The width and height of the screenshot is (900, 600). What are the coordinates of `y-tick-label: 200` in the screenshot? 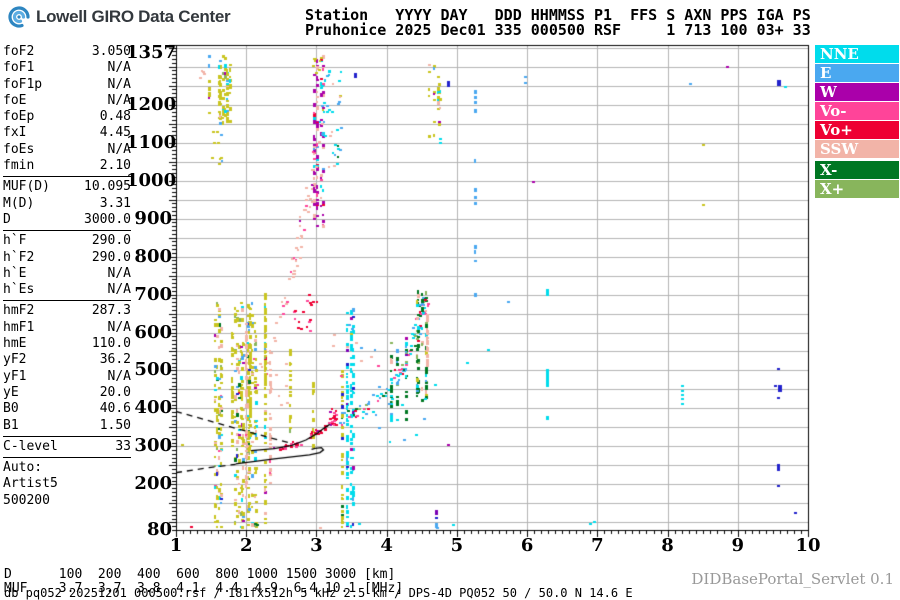 It's located at (153, 484).